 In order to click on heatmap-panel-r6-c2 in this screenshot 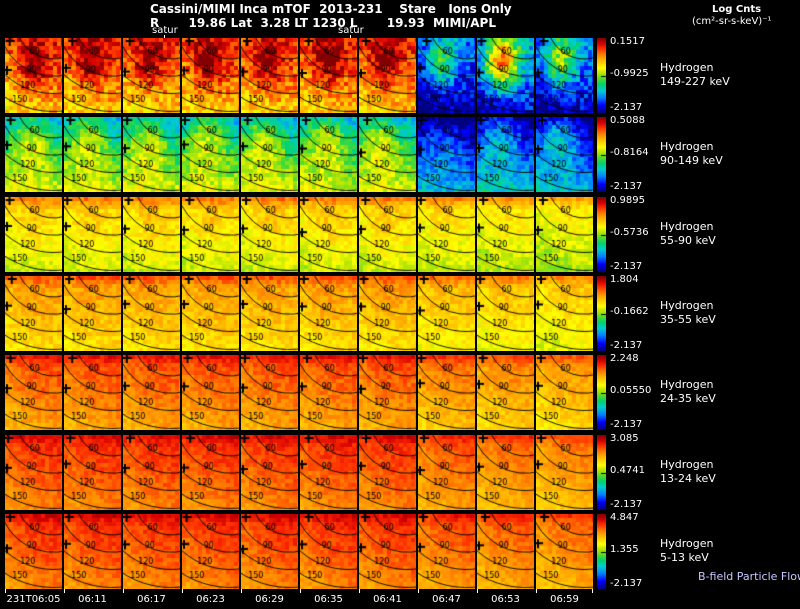, I will do `click(151, 551)`.